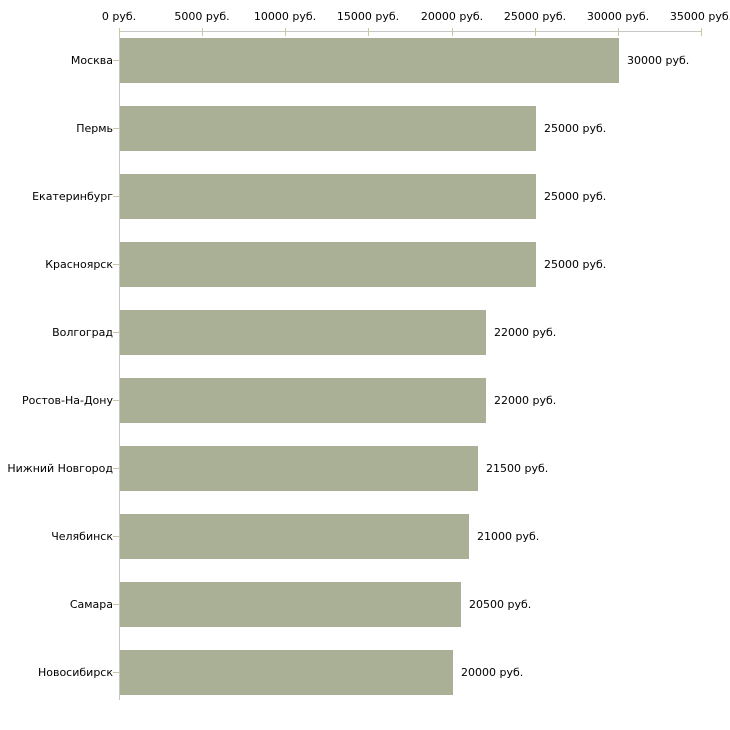  What do you see at coordinates (119, 365) in the screenshot?
I see `y-axis-line` at bounding box center [119, 365].